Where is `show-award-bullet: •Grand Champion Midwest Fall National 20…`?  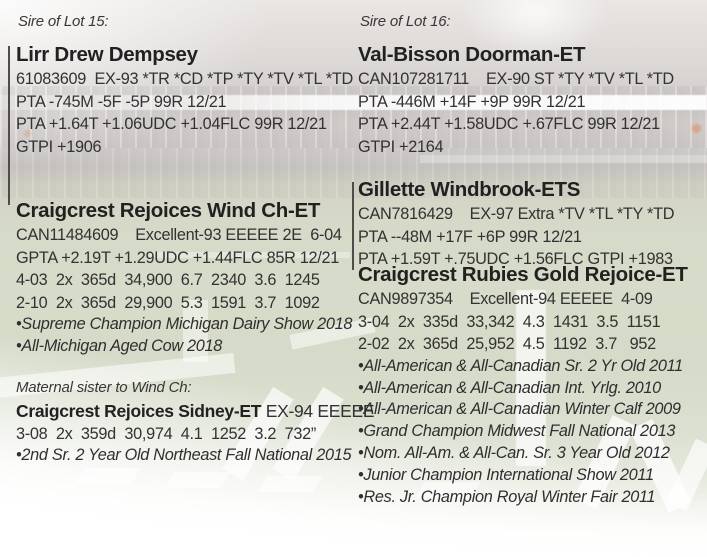
show-award-bullet: •Grand Champion Midwest Fall National 20… is located at coordinates (517, 431).